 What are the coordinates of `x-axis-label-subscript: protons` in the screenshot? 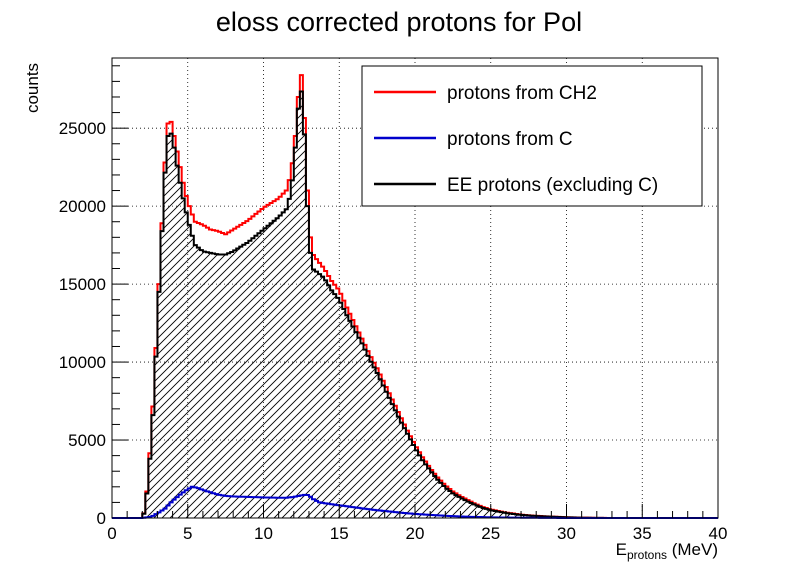 It's located at (647, 555).